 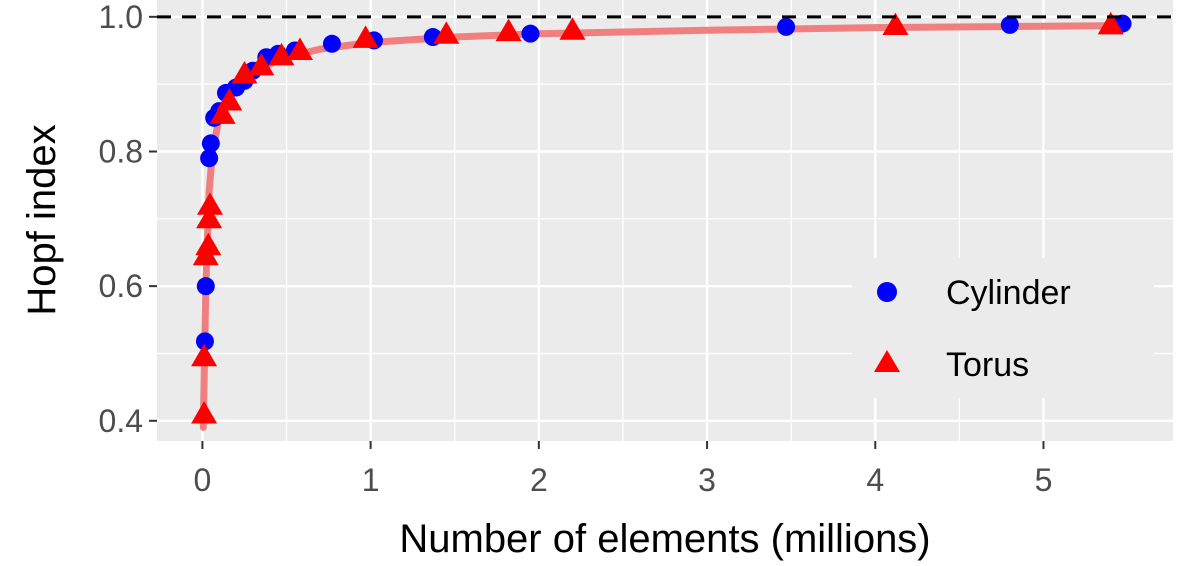 I want to click on x-axis-title: Number of elements (millions), so click(x=664, y=539).